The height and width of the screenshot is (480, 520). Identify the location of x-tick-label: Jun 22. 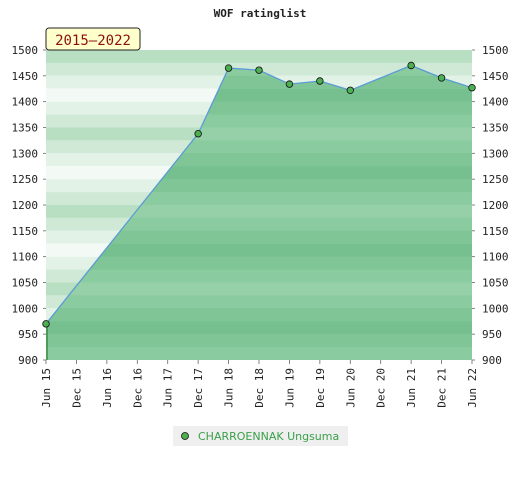
(472, 388).